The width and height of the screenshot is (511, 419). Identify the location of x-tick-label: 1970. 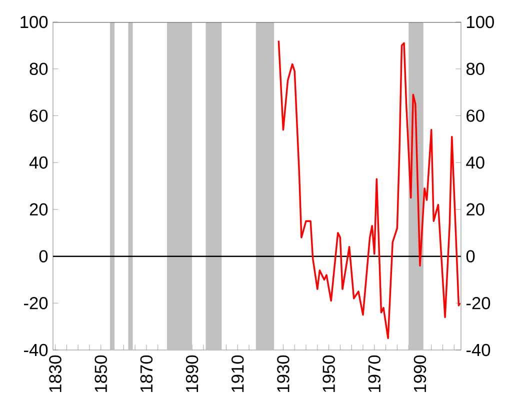
(374, 373).